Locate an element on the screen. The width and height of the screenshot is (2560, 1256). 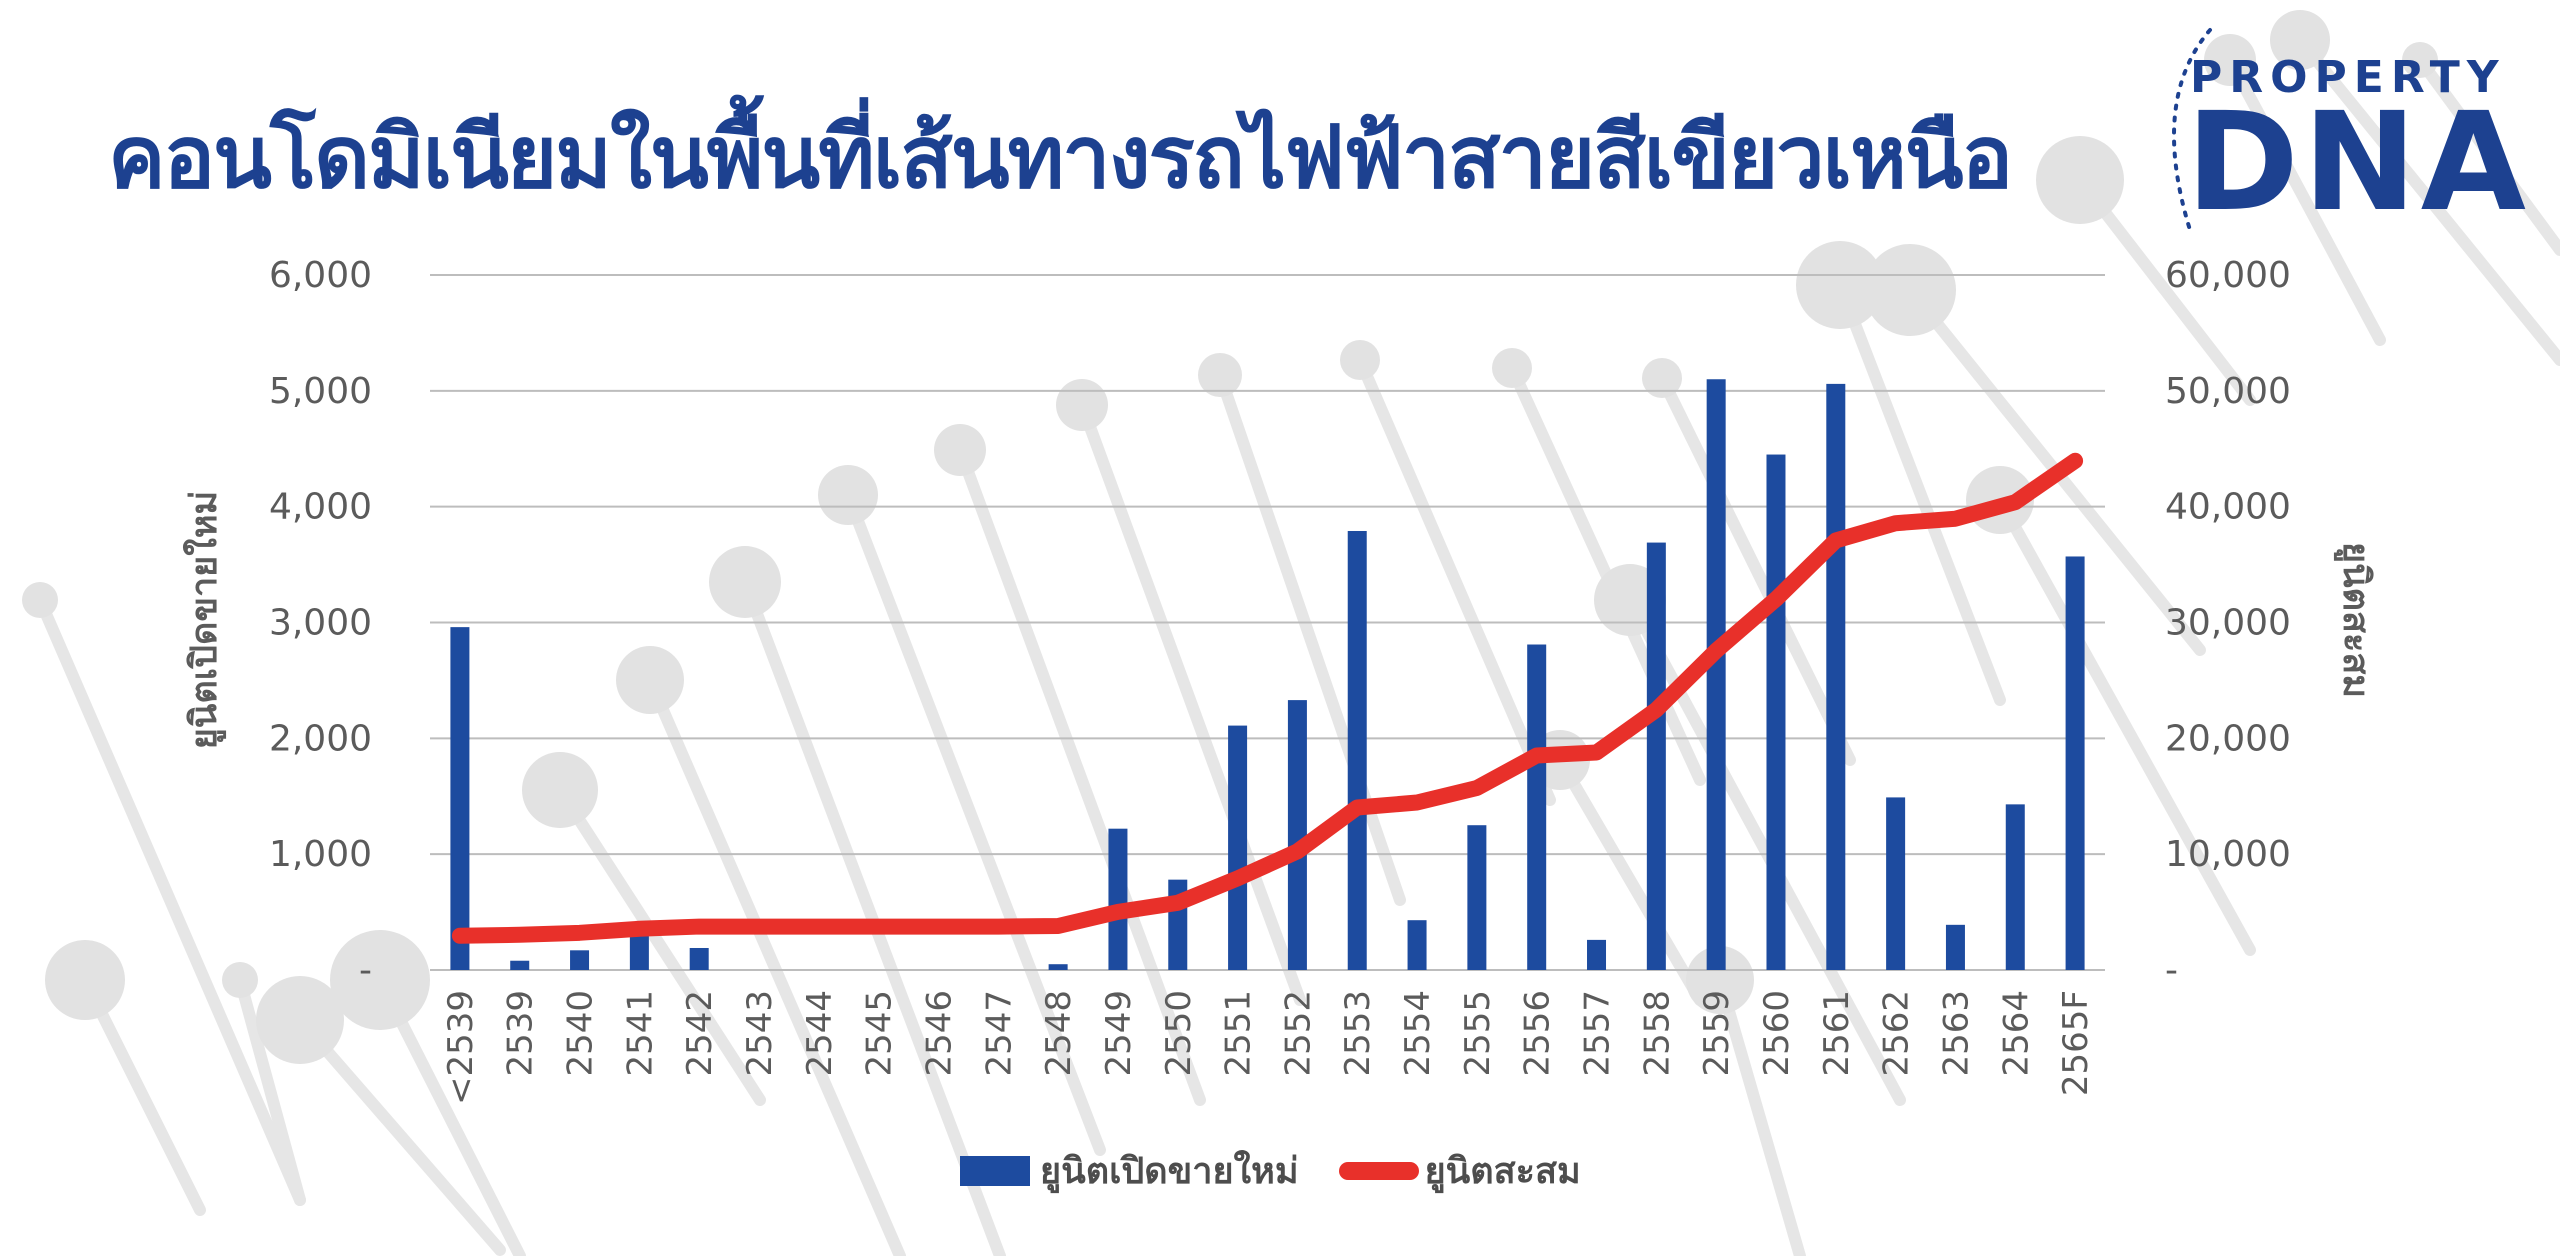
x-tick-label: 2548 is located at coordinates (1059, 1033).